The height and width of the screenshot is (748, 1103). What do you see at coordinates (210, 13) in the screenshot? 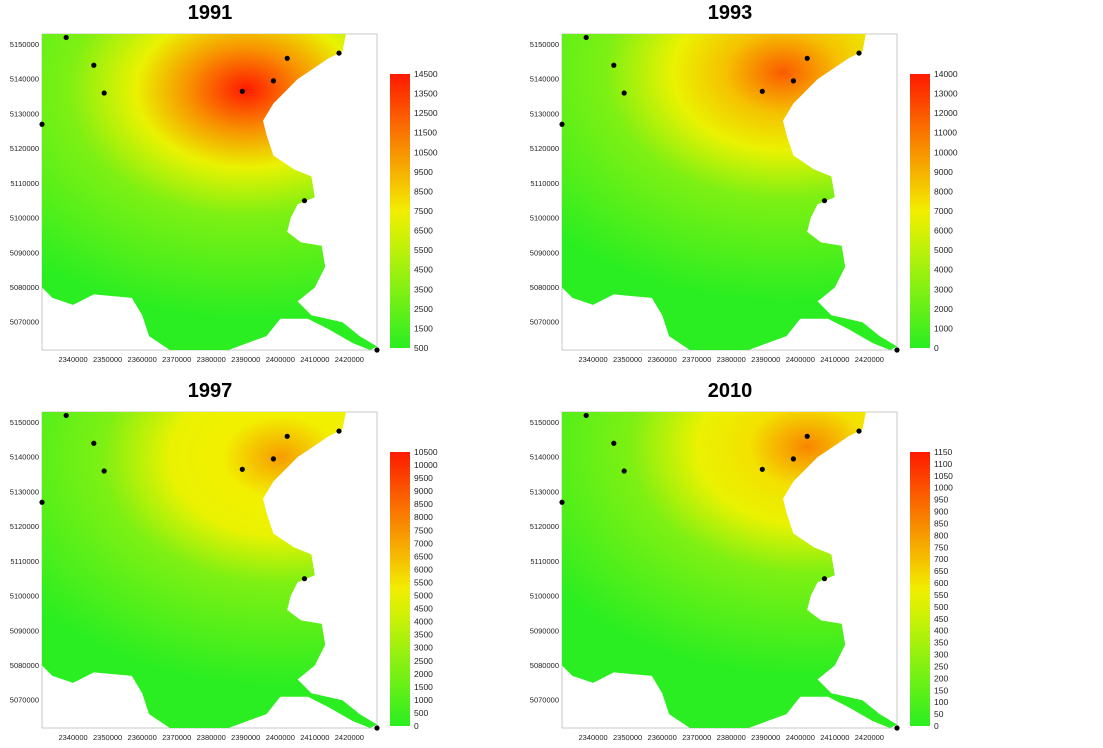
I see `panel-title: 1991` at bounding box center [210, 13].